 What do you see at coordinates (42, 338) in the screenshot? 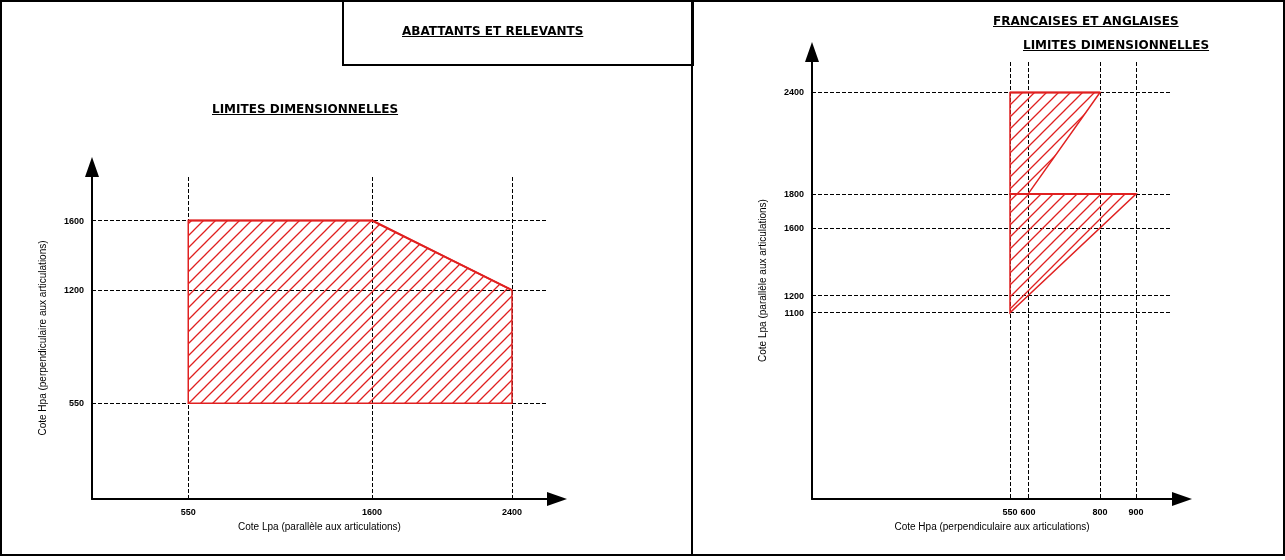
I see `y-axis-title: Cote Hpa (perpendiculaire aux articulations)` at bounding box center [42, 338].